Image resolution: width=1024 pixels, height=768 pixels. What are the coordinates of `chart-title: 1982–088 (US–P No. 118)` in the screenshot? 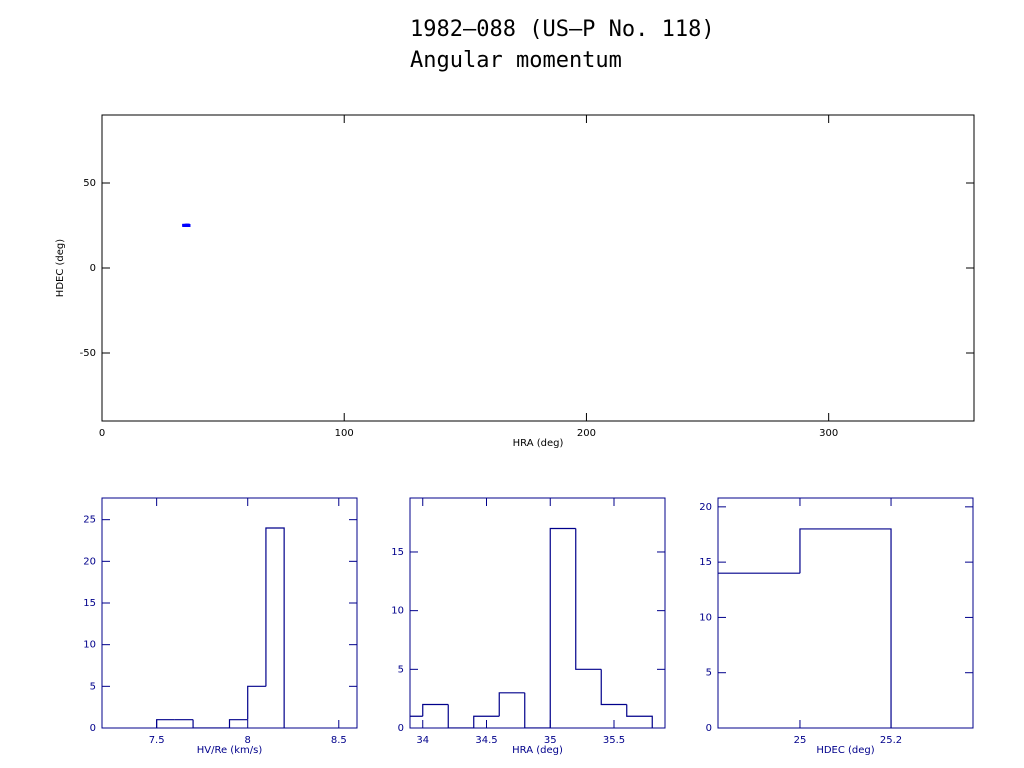 It's located at (562, 29).